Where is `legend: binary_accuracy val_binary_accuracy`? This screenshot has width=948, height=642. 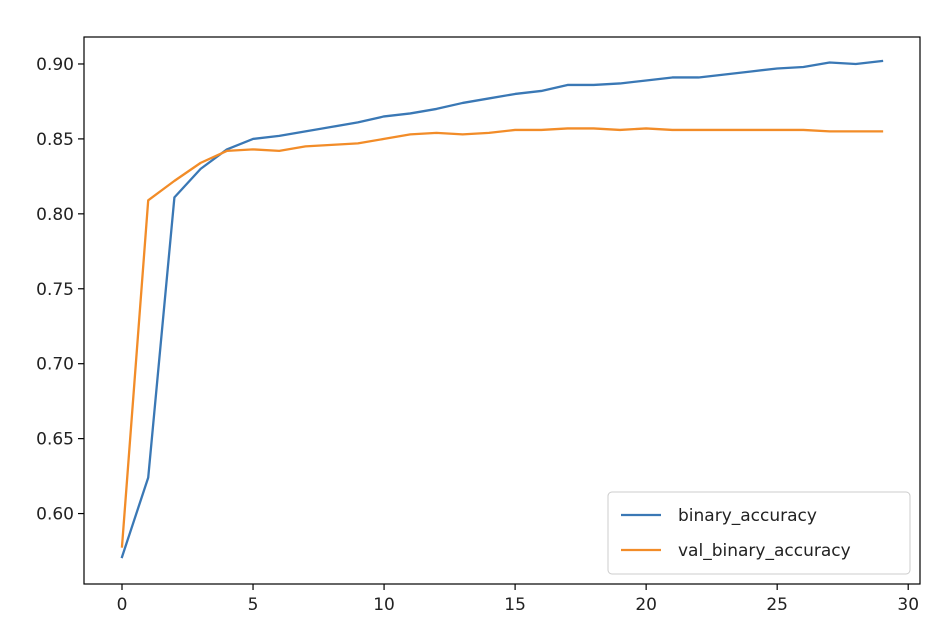
legend: binary_accuracy val_binary_accuracy is located at coordinates (759, 533).